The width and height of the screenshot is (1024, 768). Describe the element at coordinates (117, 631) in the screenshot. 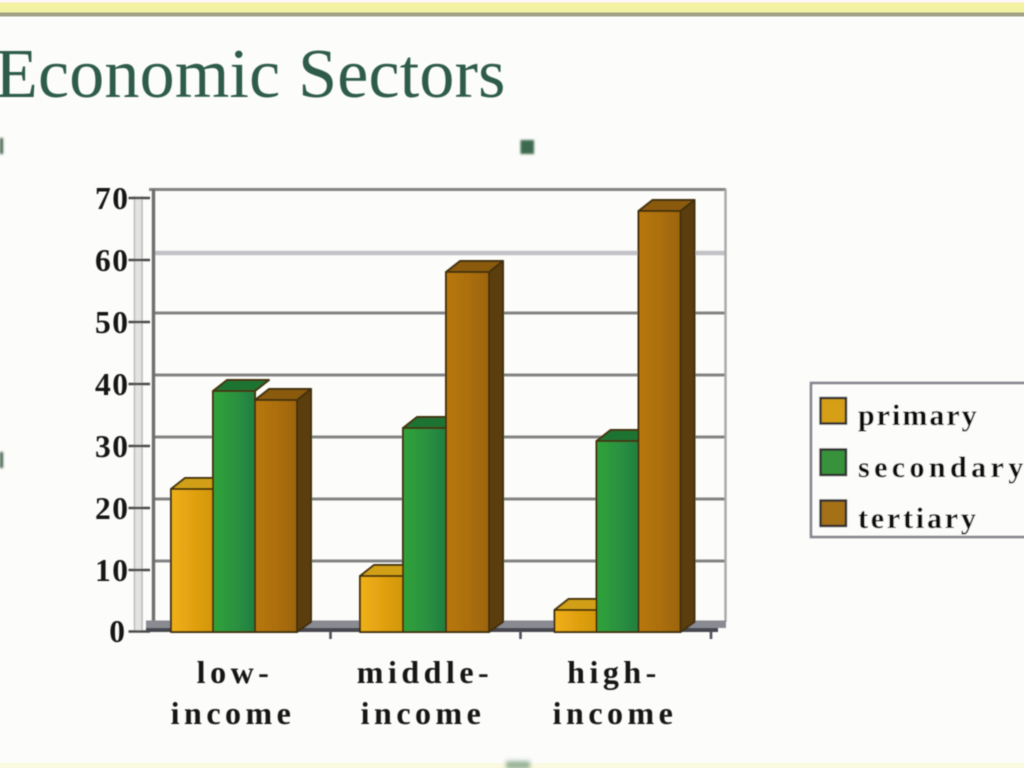

I see `svg-text: 0` at that location.